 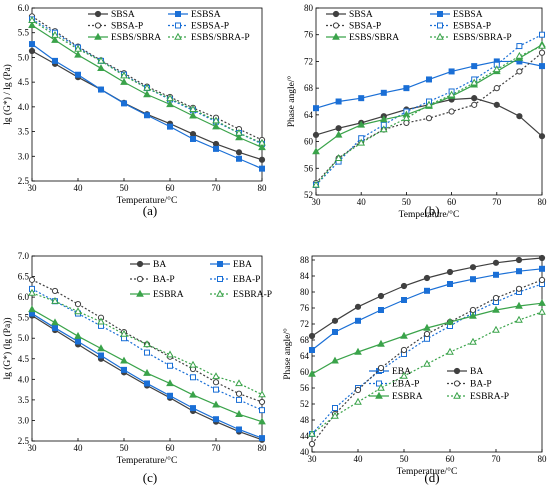 What do you see at coordinates (24, 181) in the screenshot?
I see `y-tick-label: 2.5` at bounding box center [24, 181].